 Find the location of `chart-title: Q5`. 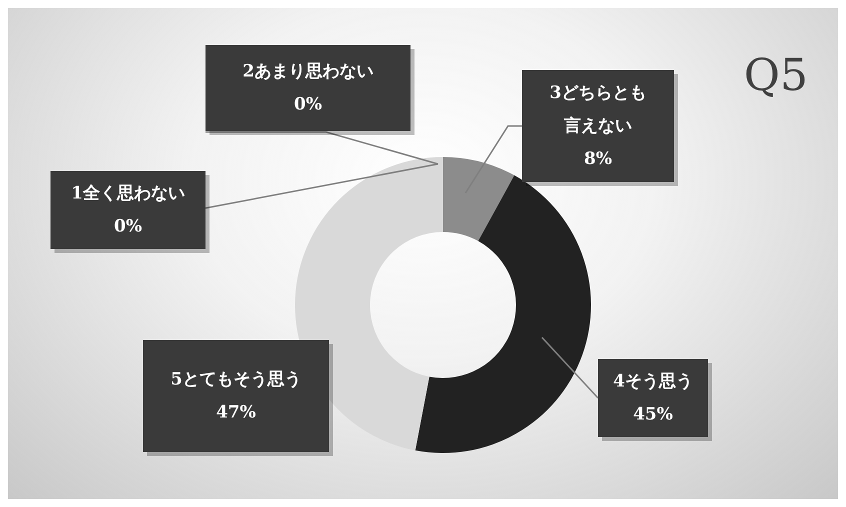

chart-title: Q5 is located at coordinates (776, 75).